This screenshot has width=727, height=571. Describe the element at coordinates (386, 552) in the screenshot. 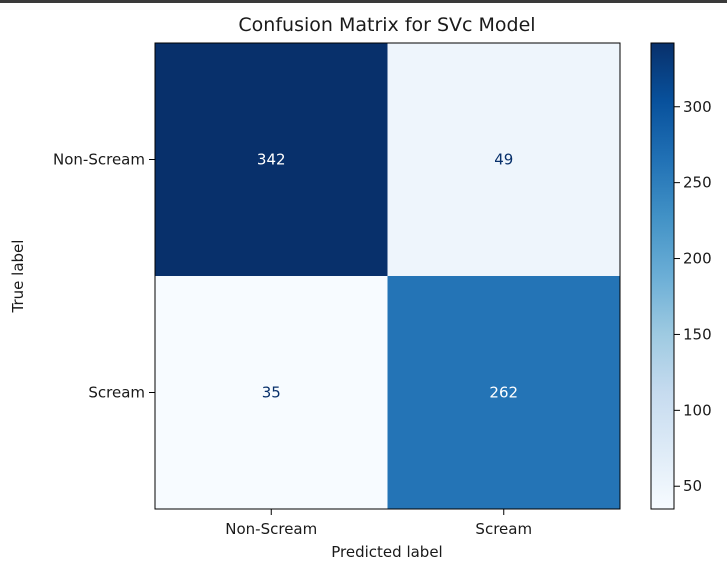

I see `x-axis-label: Predicted label` at that location.